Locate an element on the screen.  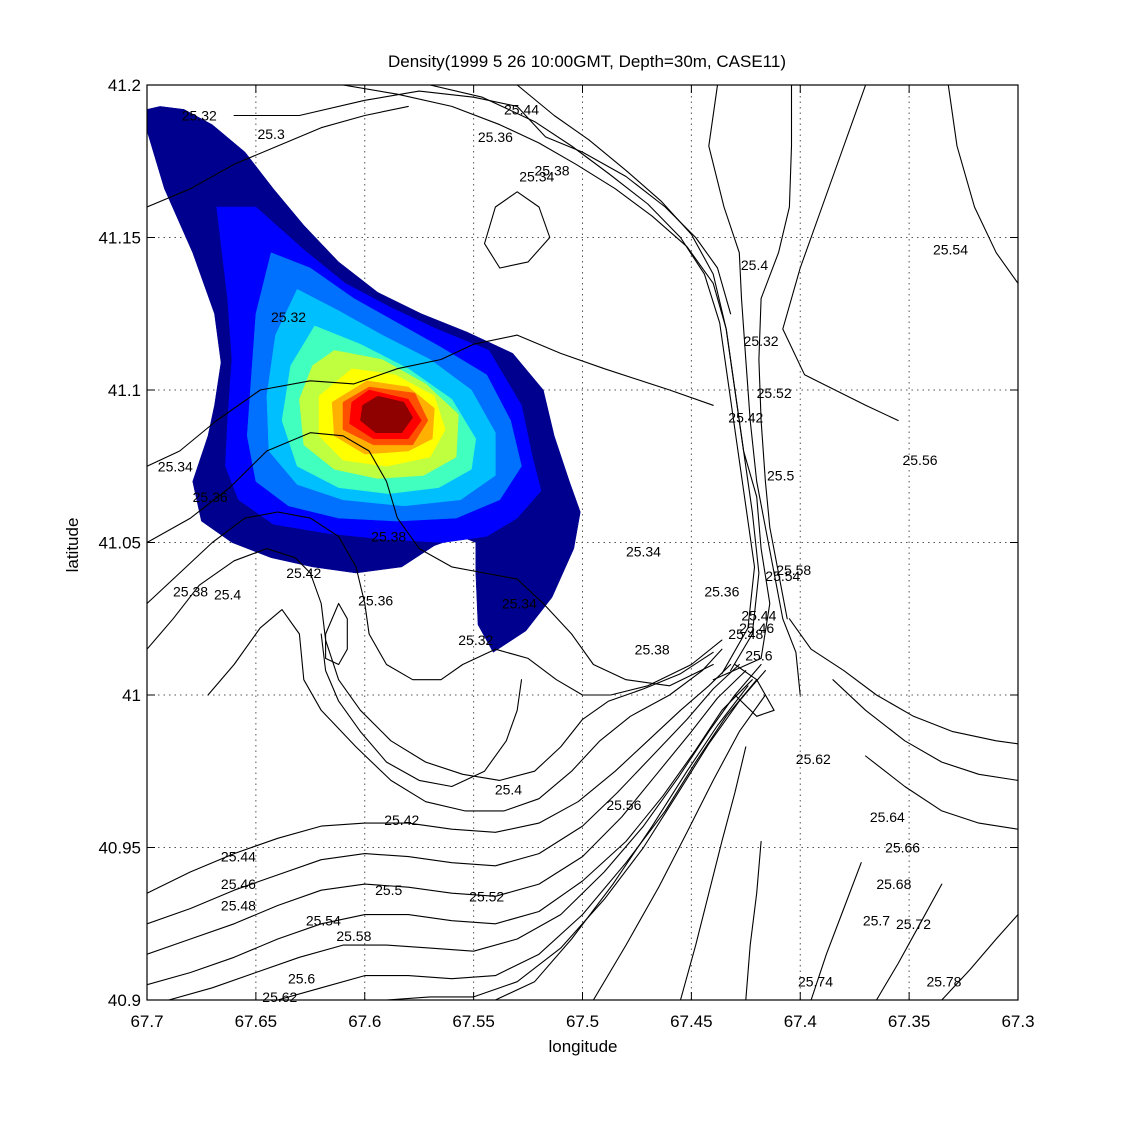
x-tick-label: 67.7 is located at coordinates (146, 1021).